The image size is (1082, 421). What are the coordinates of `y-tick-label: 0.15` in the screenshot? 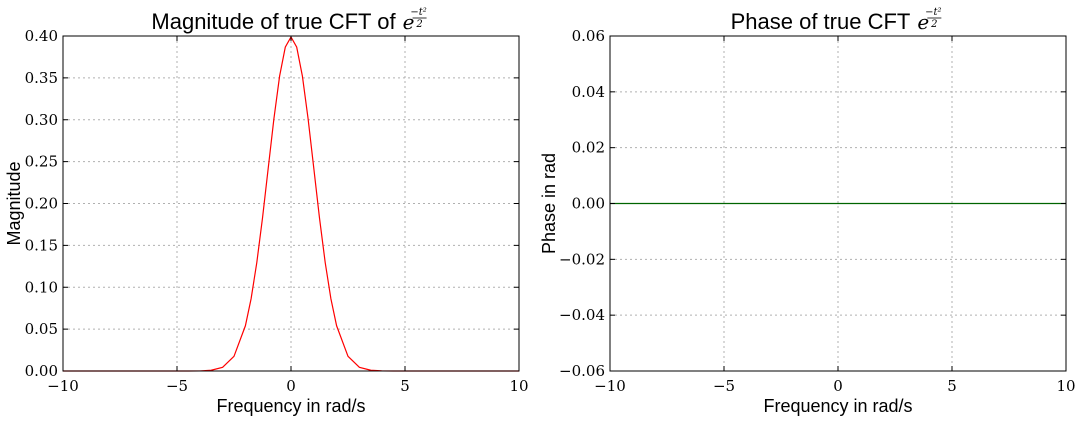 It's located at (41, 245).